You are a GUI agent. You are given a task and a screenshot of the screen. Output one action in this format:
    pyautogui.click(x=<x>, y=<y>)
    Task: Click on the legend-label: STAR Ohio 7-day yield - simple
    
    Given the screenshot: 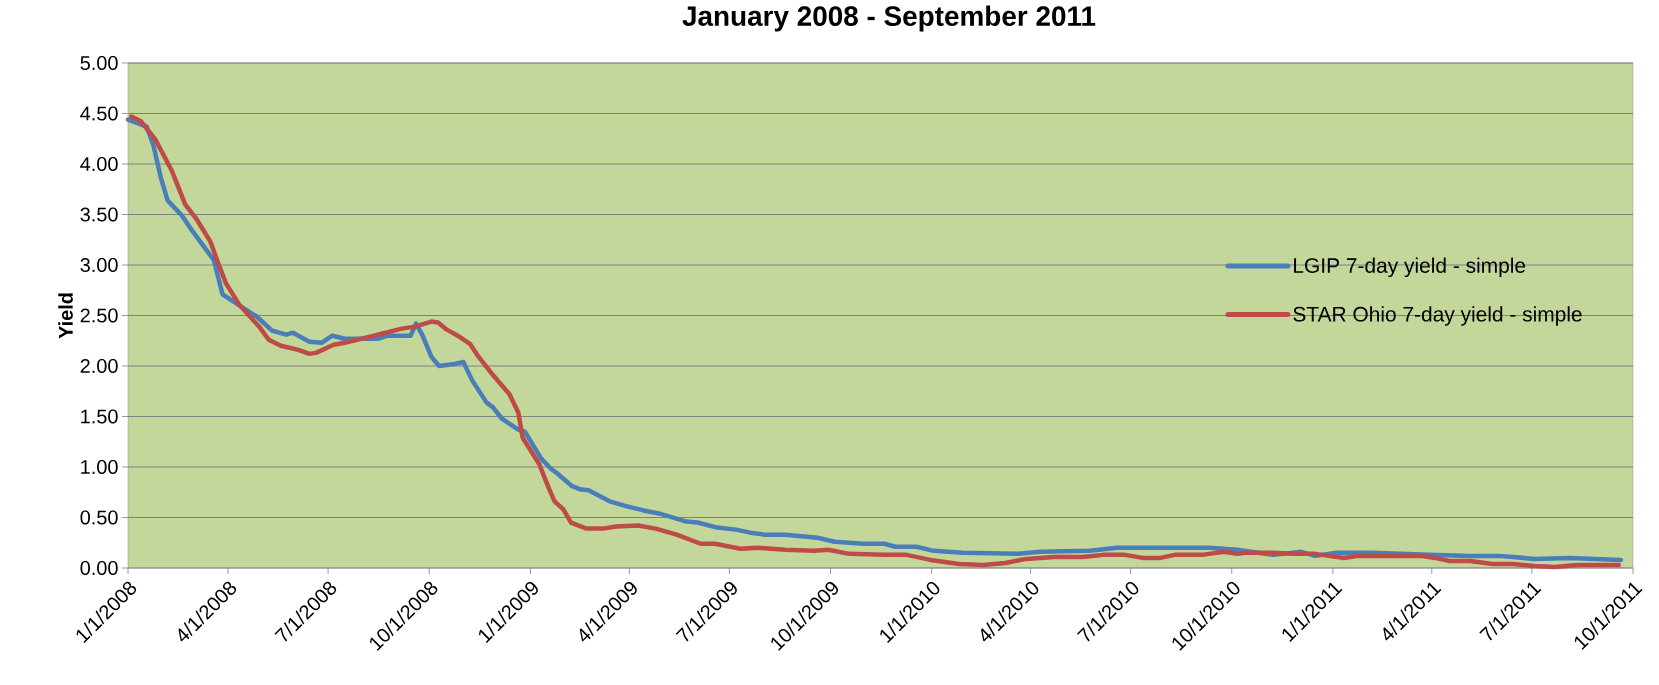 What is the action you would take?
    pyautogui.click(x=1437, y=316)
    